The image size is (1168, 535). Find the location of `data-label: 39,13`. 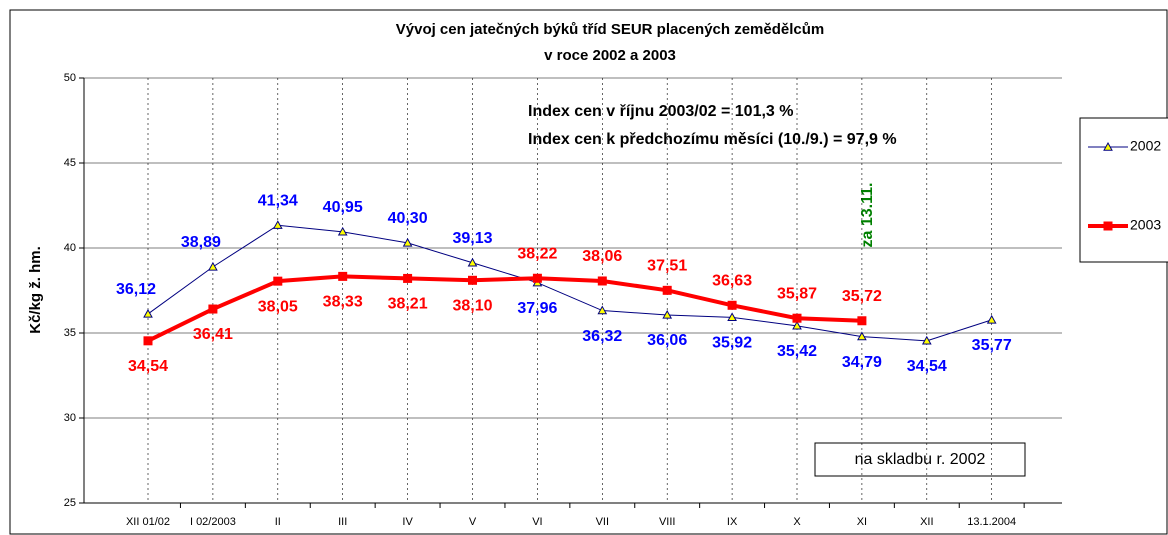

data-label: 39,13 is located at coordinates (472, 238).